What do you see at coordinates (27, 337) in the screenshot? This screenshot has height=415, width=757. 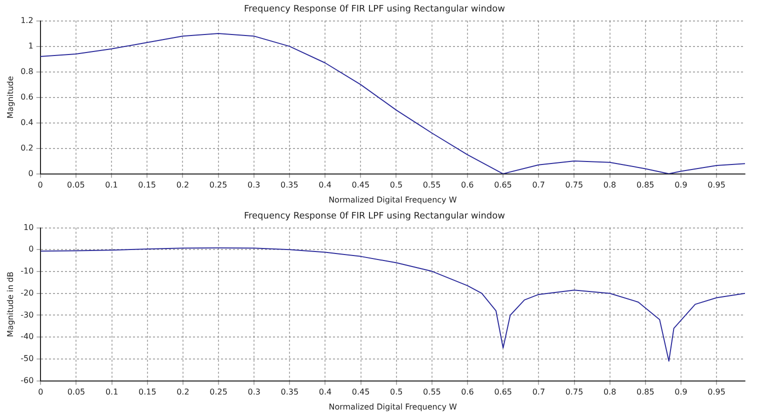 I see `y-tick-label: -40` at bounding box center [27, 337].